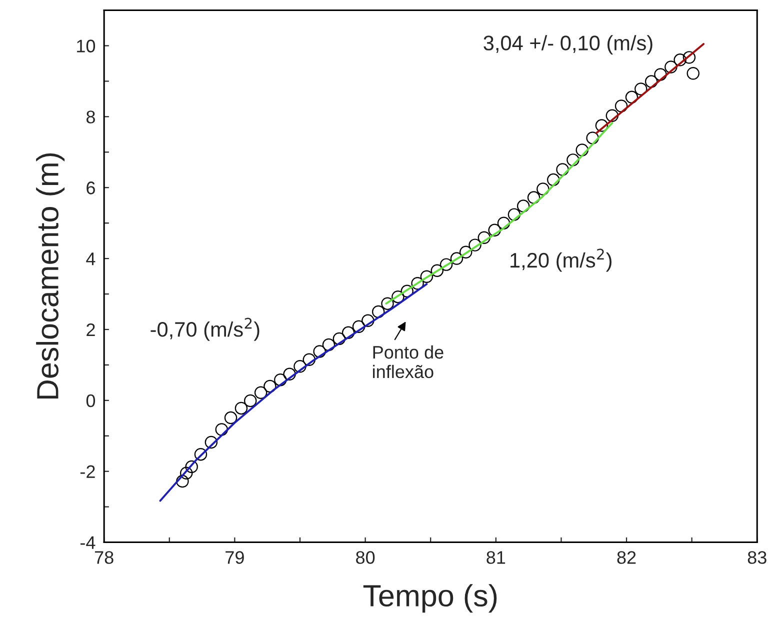  Describe the element at coordinates (496, 557) in the screenshot. I see `x-tick-label: 81` at that location.